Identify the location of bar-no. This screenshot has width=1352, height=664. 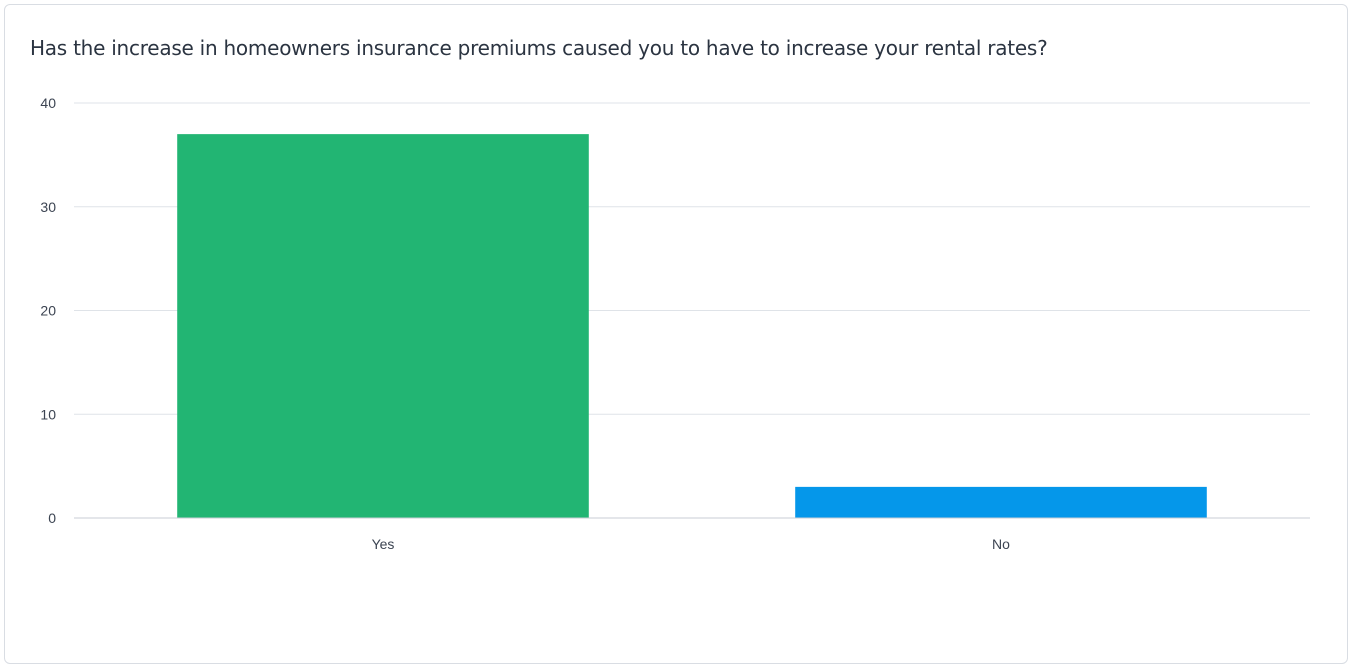
(1001, 502).